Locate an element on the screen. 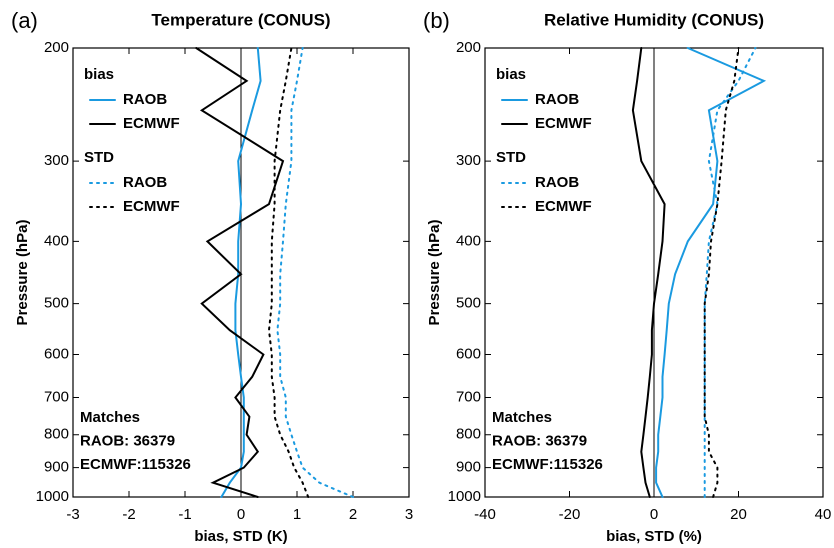 Image resolution: width=834 pixels, height=548 pixels. x-tick-label: -2 is located at coordinates (128, 514).